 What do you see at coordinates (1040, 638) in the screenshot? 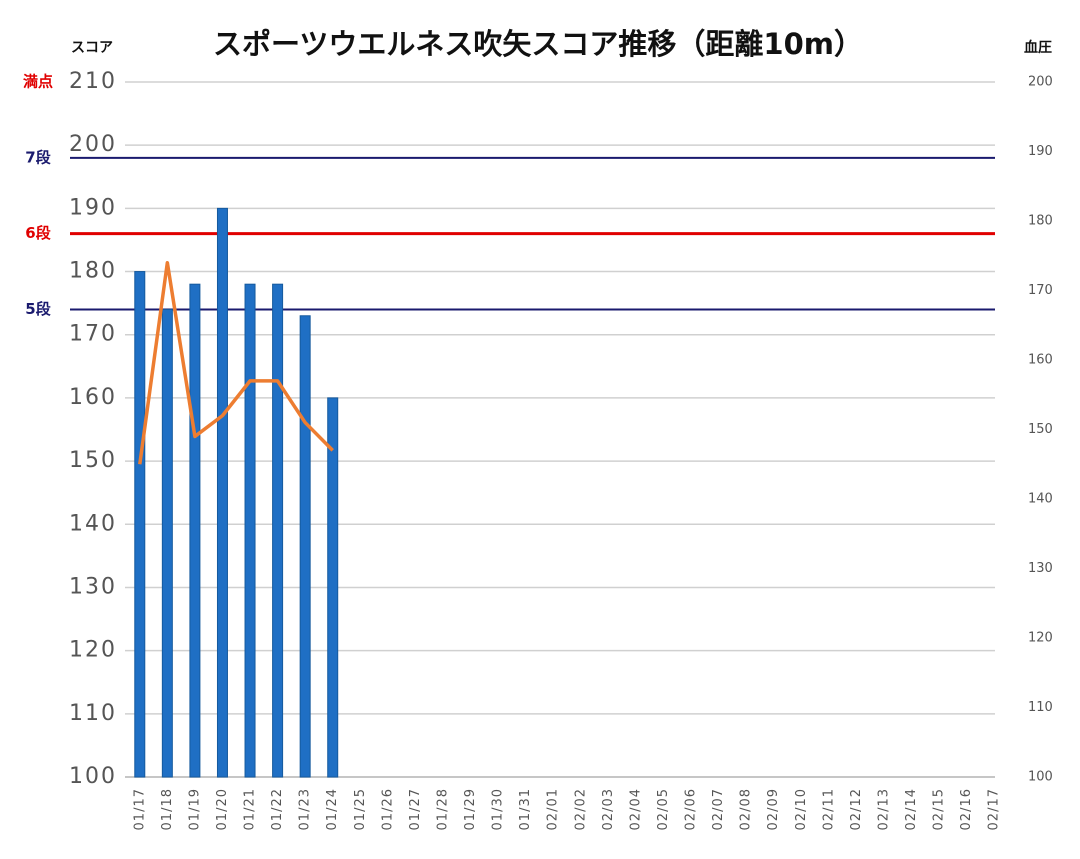
I see `y2-tick-label: 120` at bounding box center [1040, 638].